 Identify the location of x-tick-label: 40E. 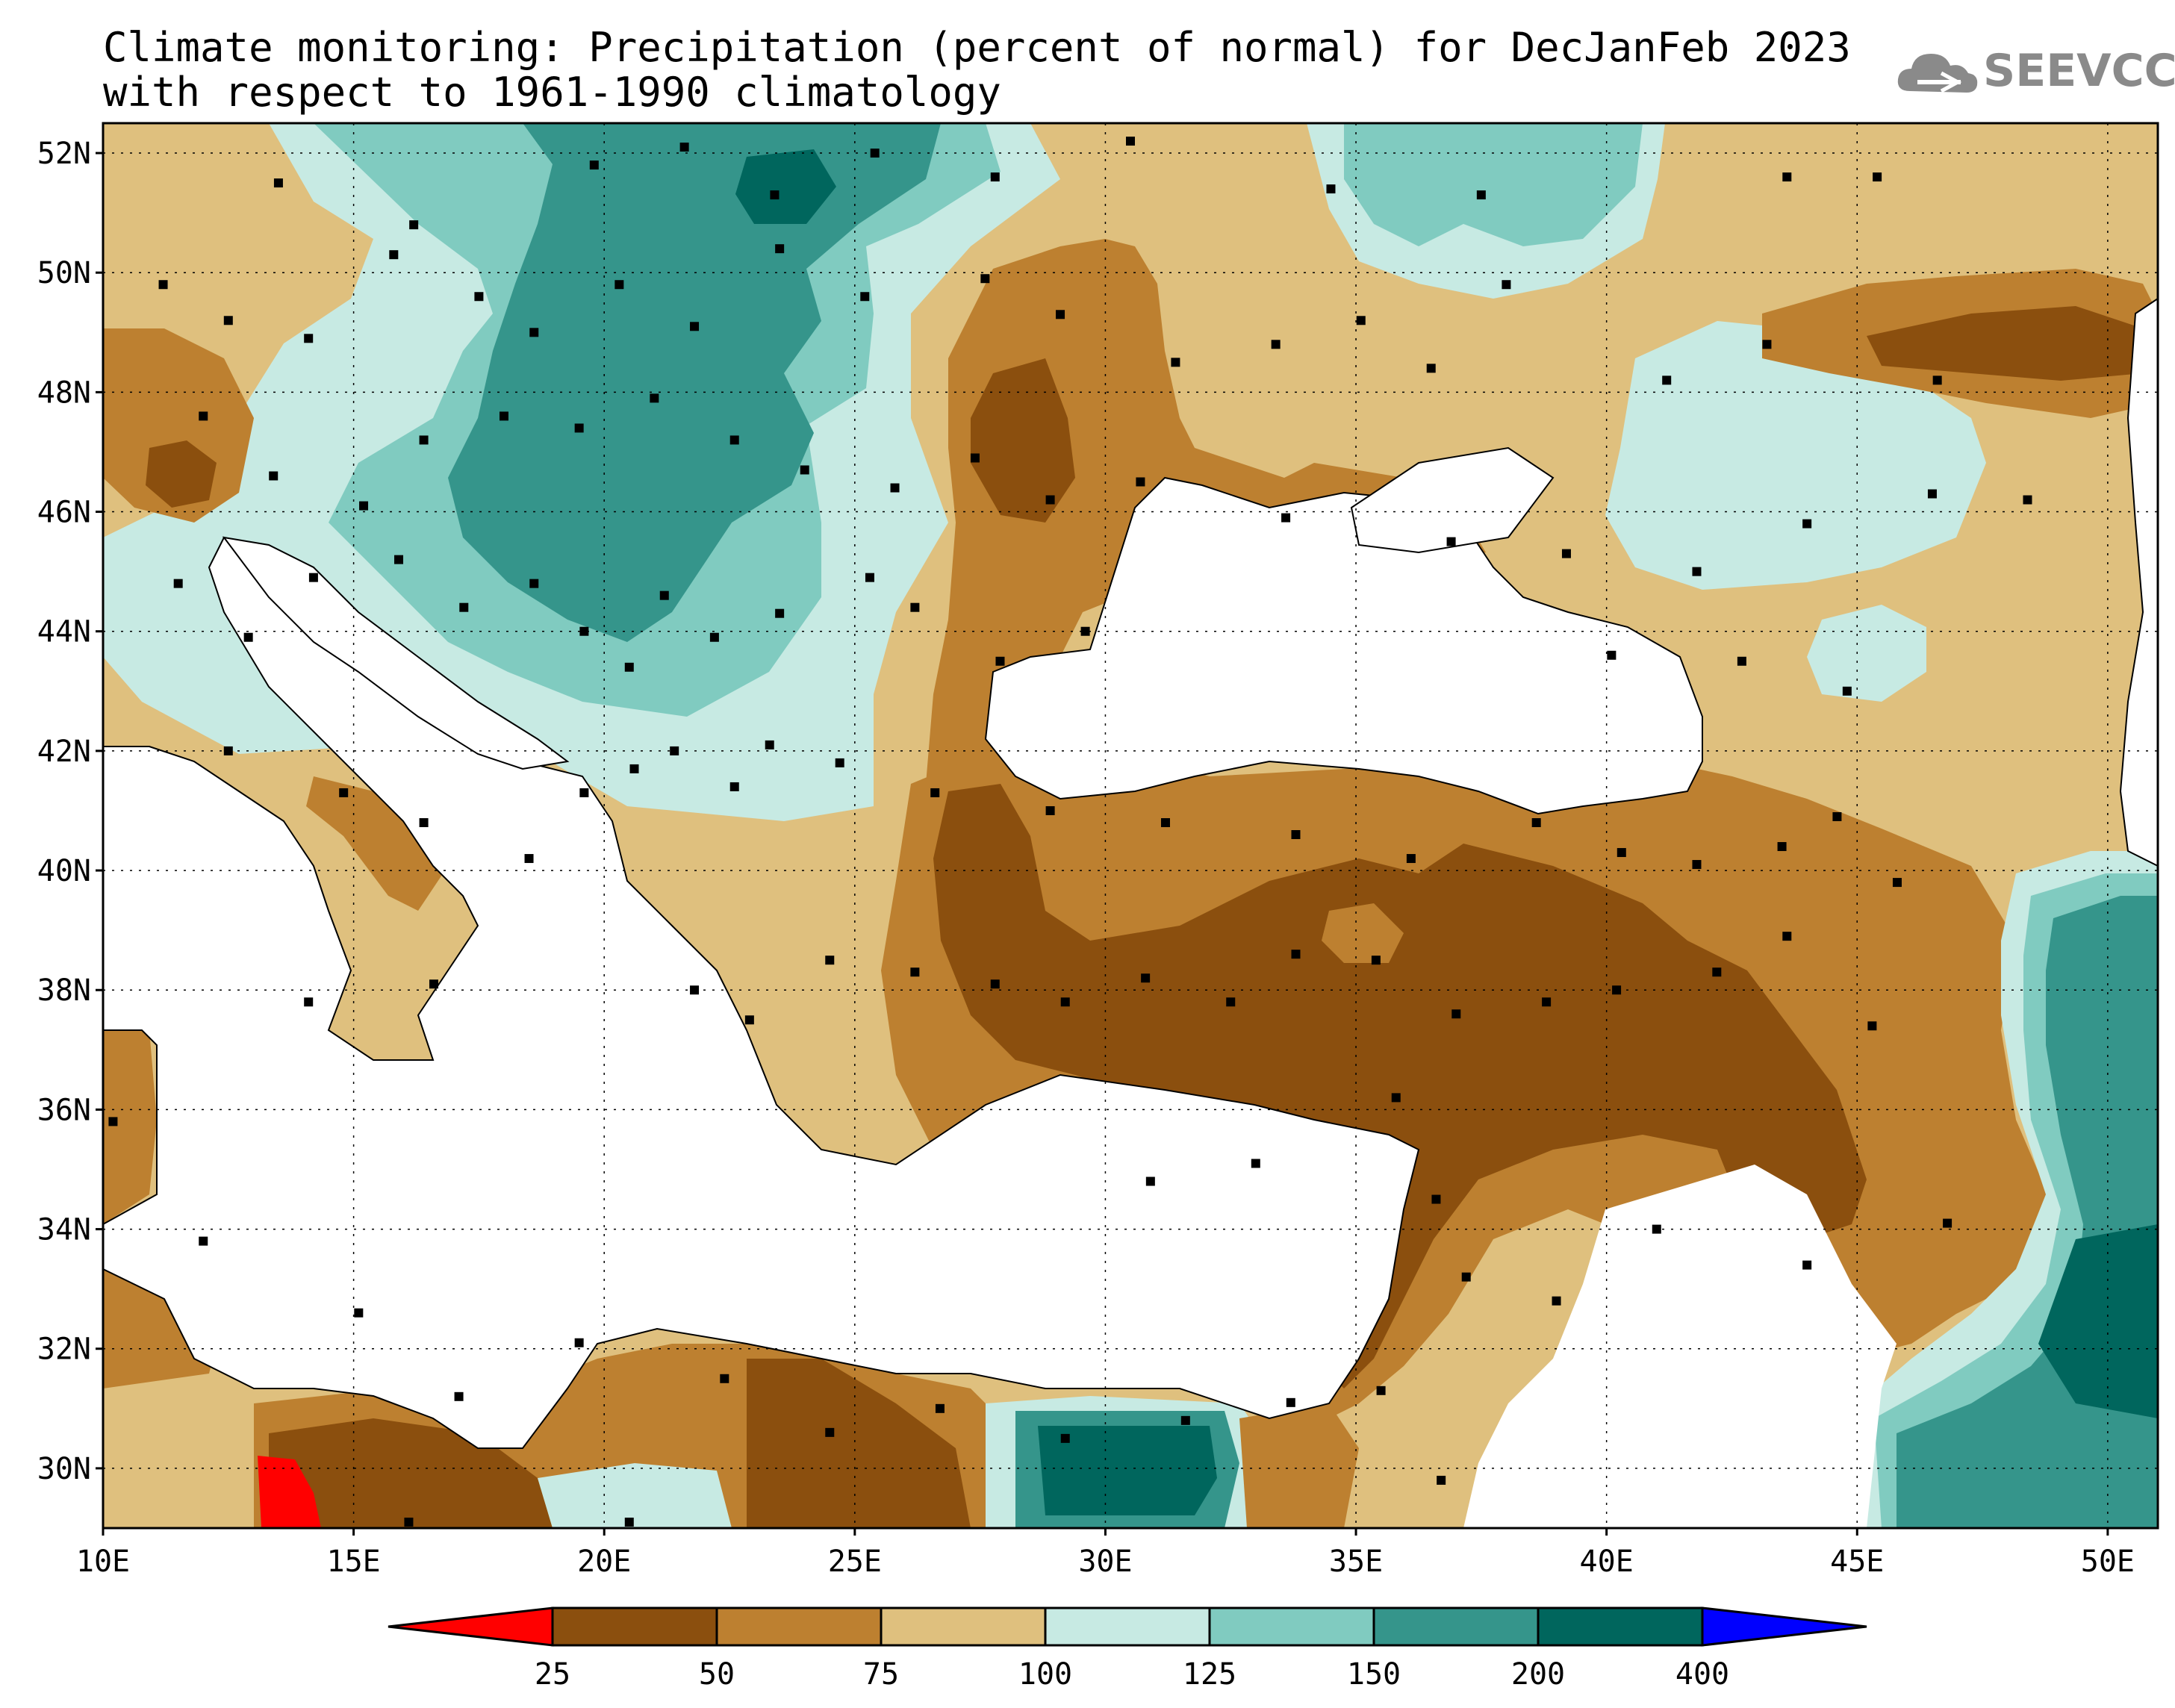
(1607, 1562).